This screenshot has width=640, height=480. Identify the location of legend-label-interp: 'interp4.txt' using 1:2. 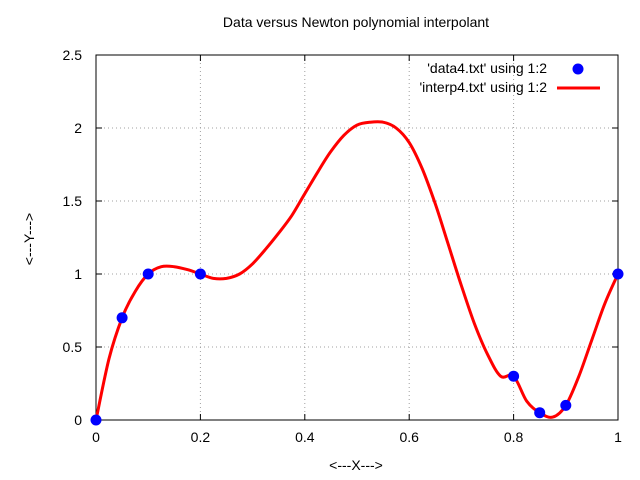
(483, 87).